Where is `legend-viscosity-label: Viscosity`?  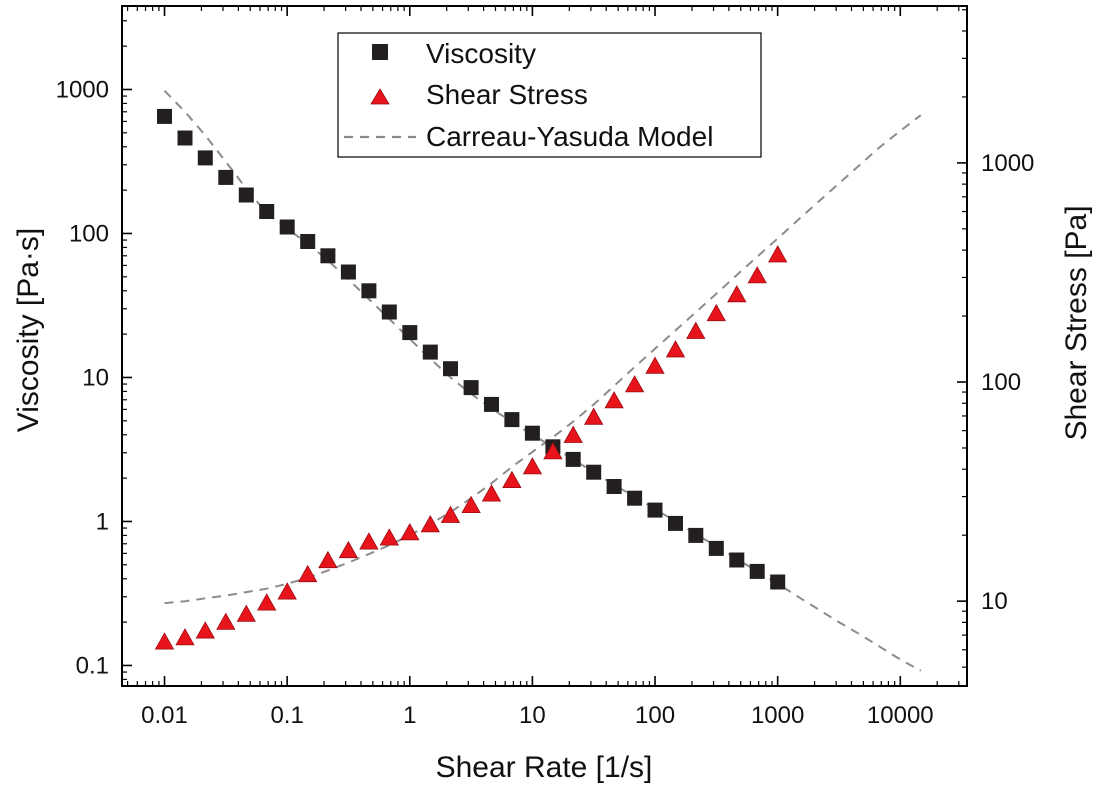 legend-viscosity-label: Viscosity is located at coordinates (481, 53).